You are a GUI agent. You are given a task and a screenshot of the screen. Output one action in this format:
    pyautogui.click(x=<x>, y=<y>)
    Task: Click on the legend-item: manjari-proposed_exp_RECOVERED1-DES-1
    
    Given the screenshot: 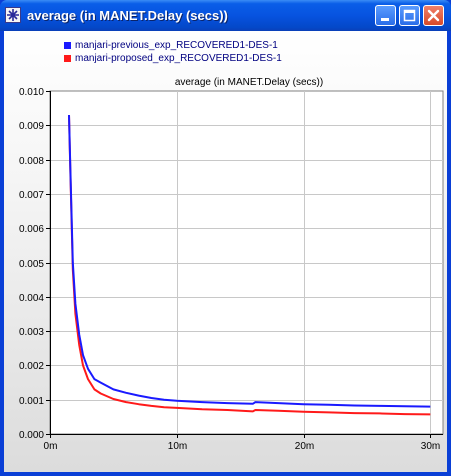 What is the action you would take?
    pyautogui.click(x=173, y=58)
    